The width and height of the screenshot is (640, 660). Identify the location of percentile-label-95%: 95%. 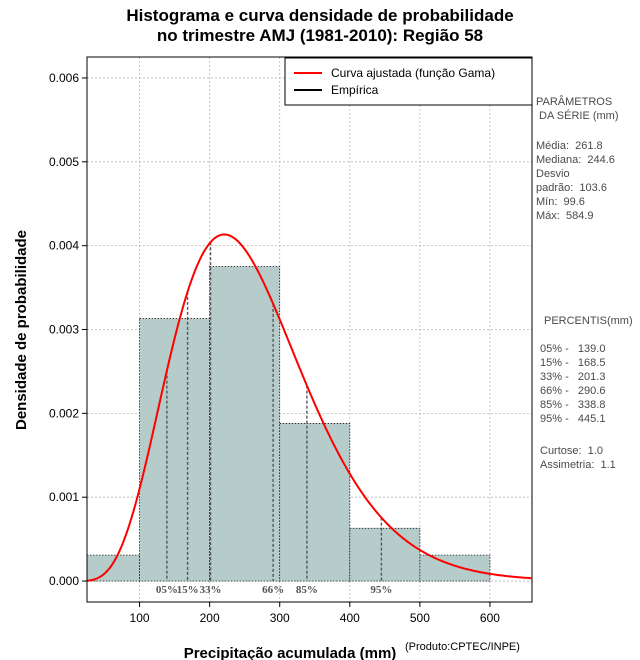
(381, 590).